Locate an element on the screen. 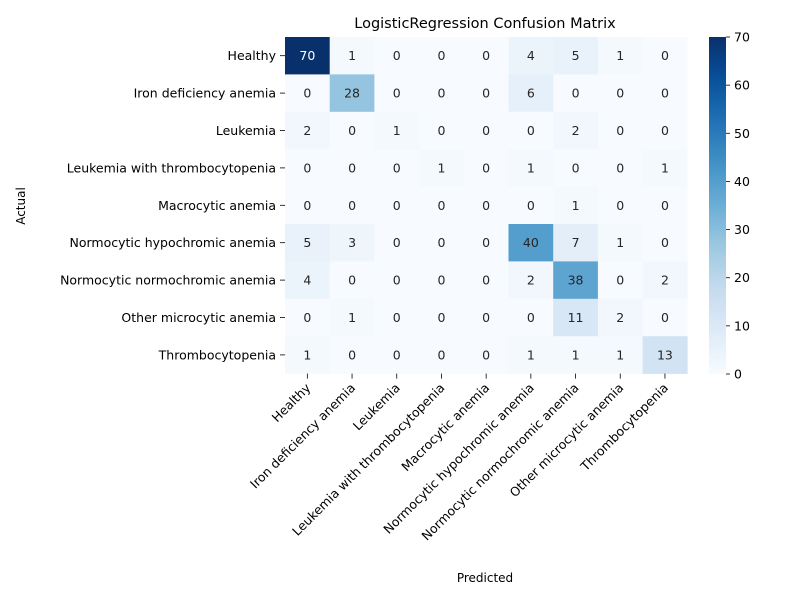 This screenshot has height=600, width=800. colorbar-tick-label: 10 is located at coordinates (742, 325).